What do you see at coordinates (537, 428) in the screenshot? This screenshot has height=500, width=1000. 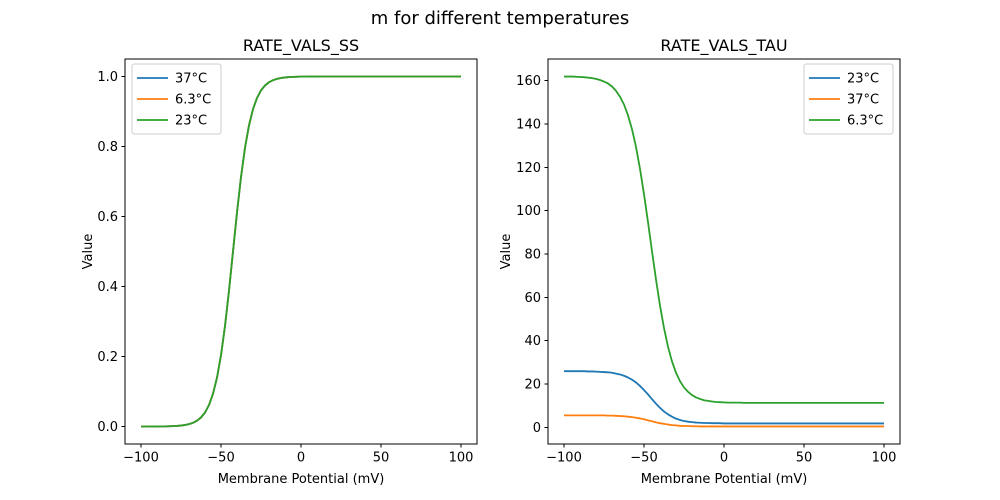 I see `tau-ytick-label: 0` at bounding box center [537, 428].